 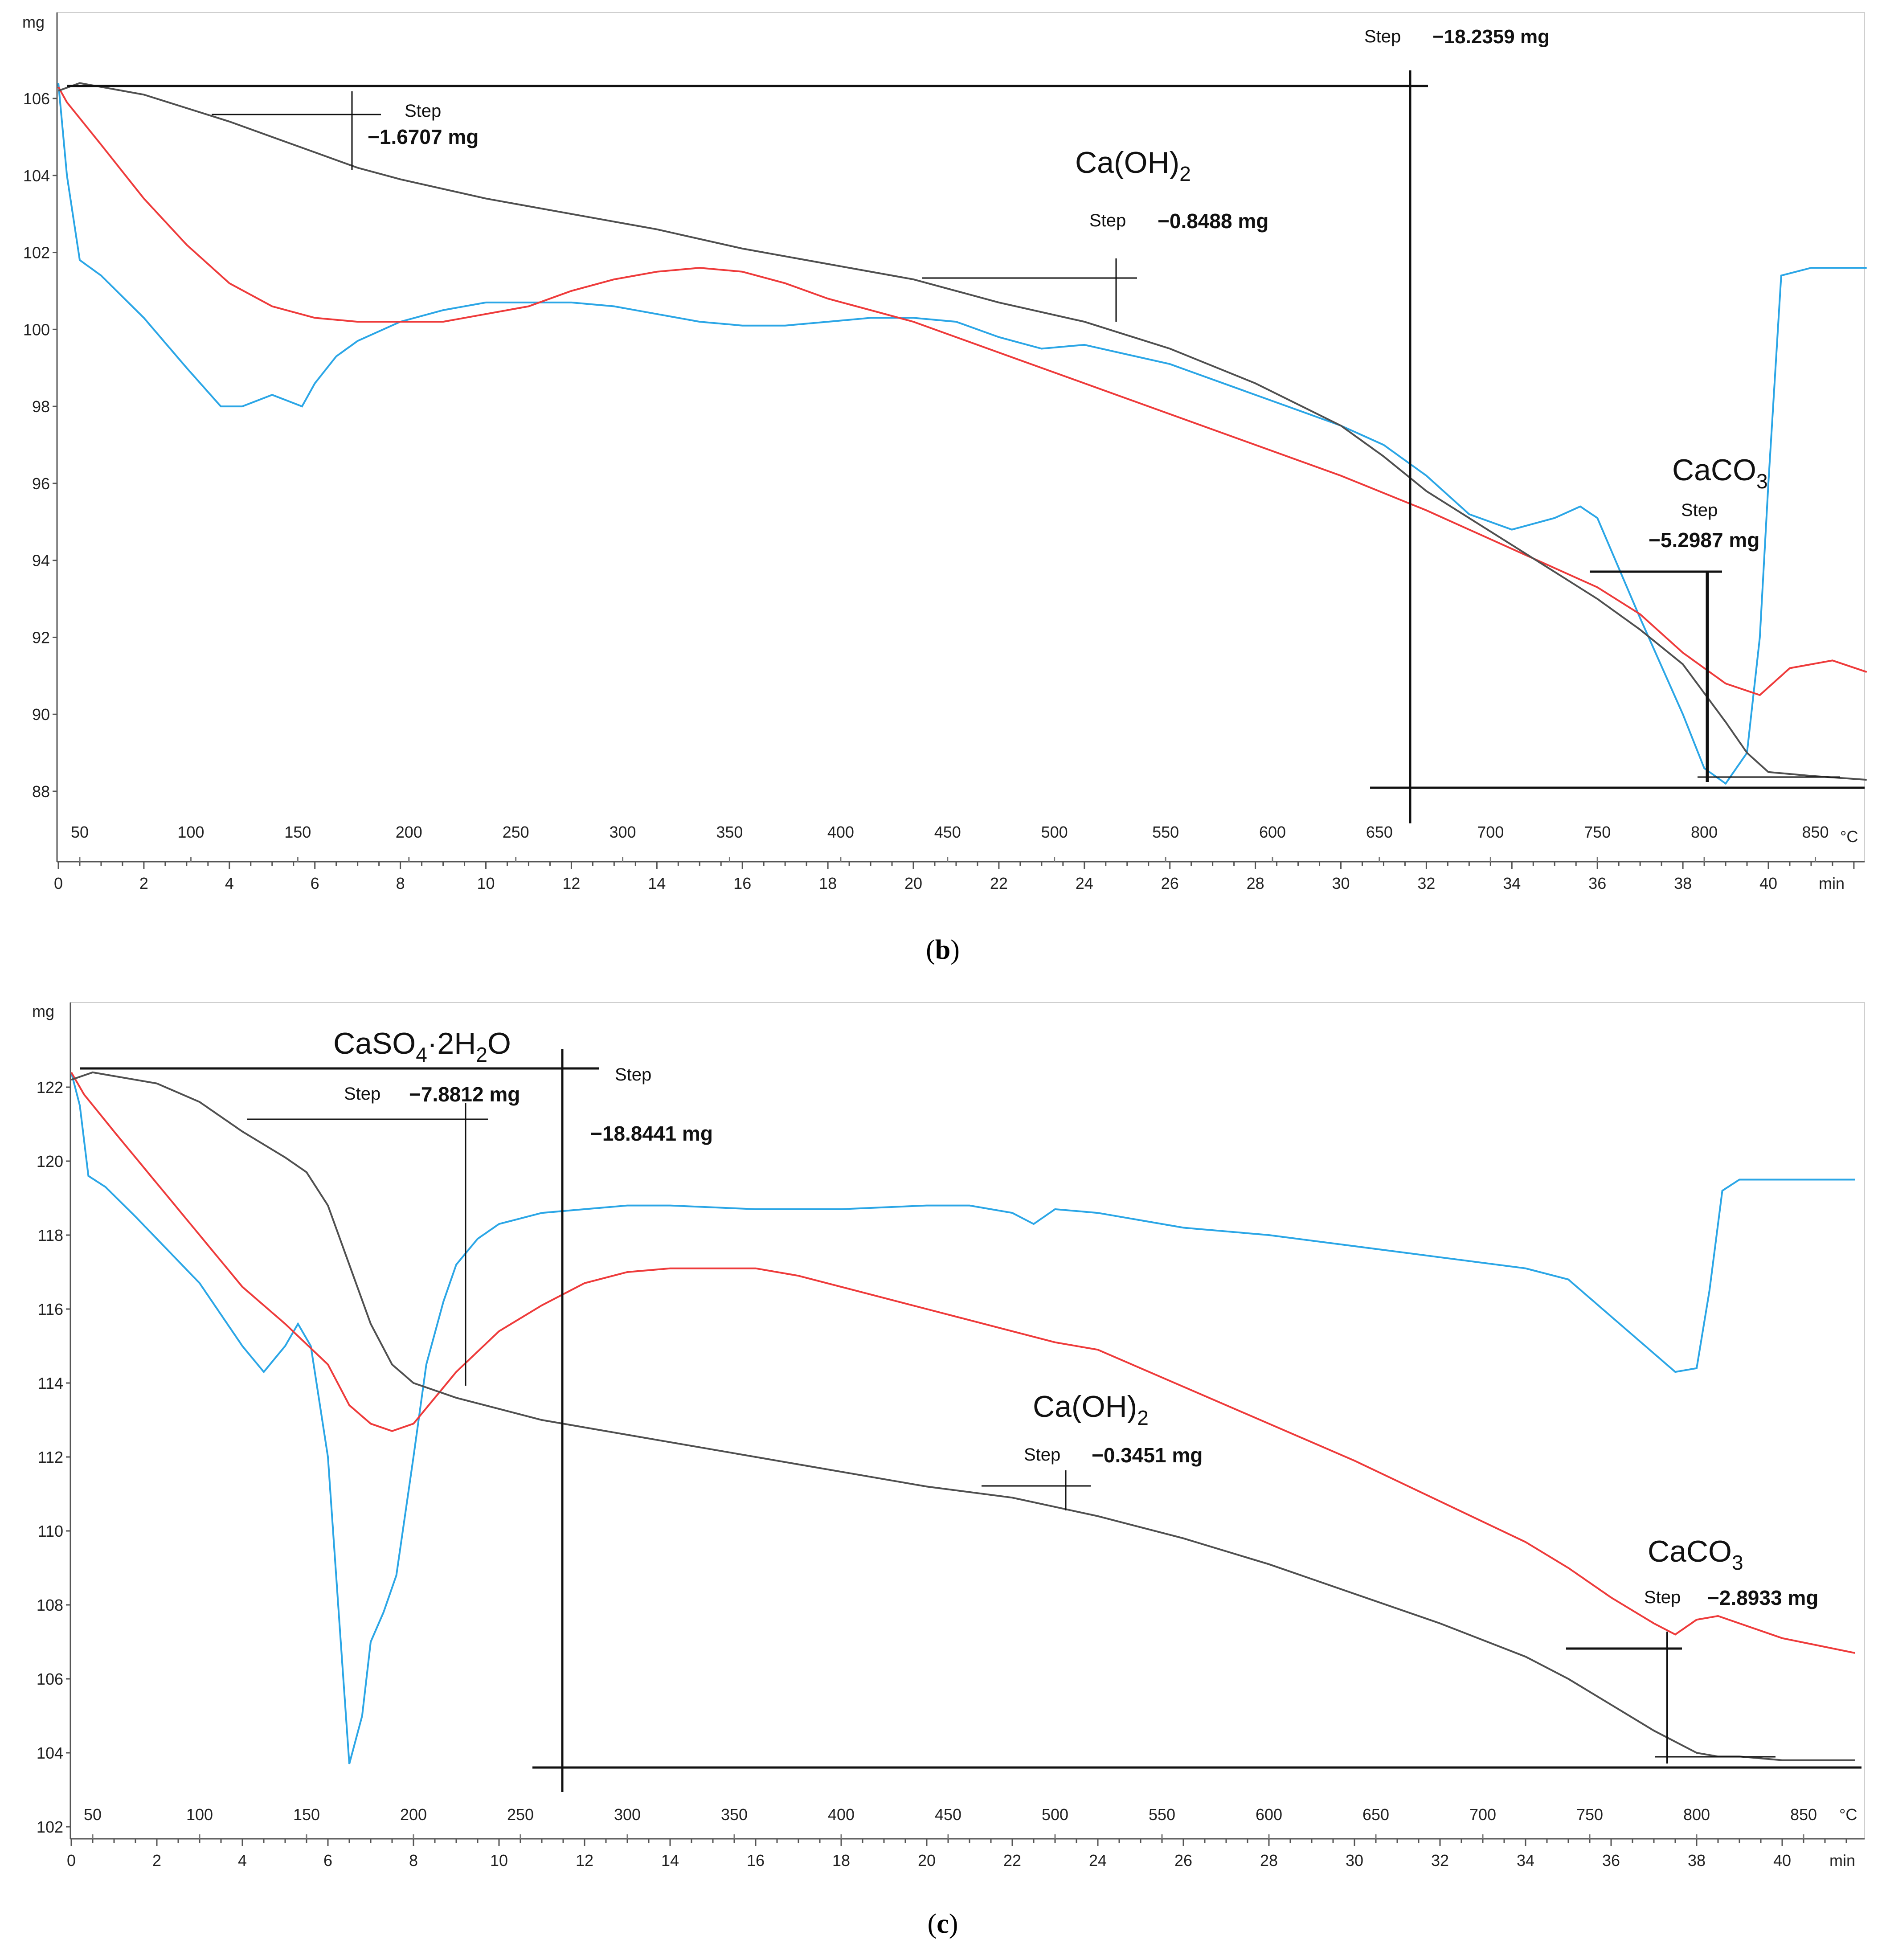 What do you see at coordinates (36, 176) in the screenshot?
I see `panel-b-y-tick-label: 104` at bounding box center [36, 176].